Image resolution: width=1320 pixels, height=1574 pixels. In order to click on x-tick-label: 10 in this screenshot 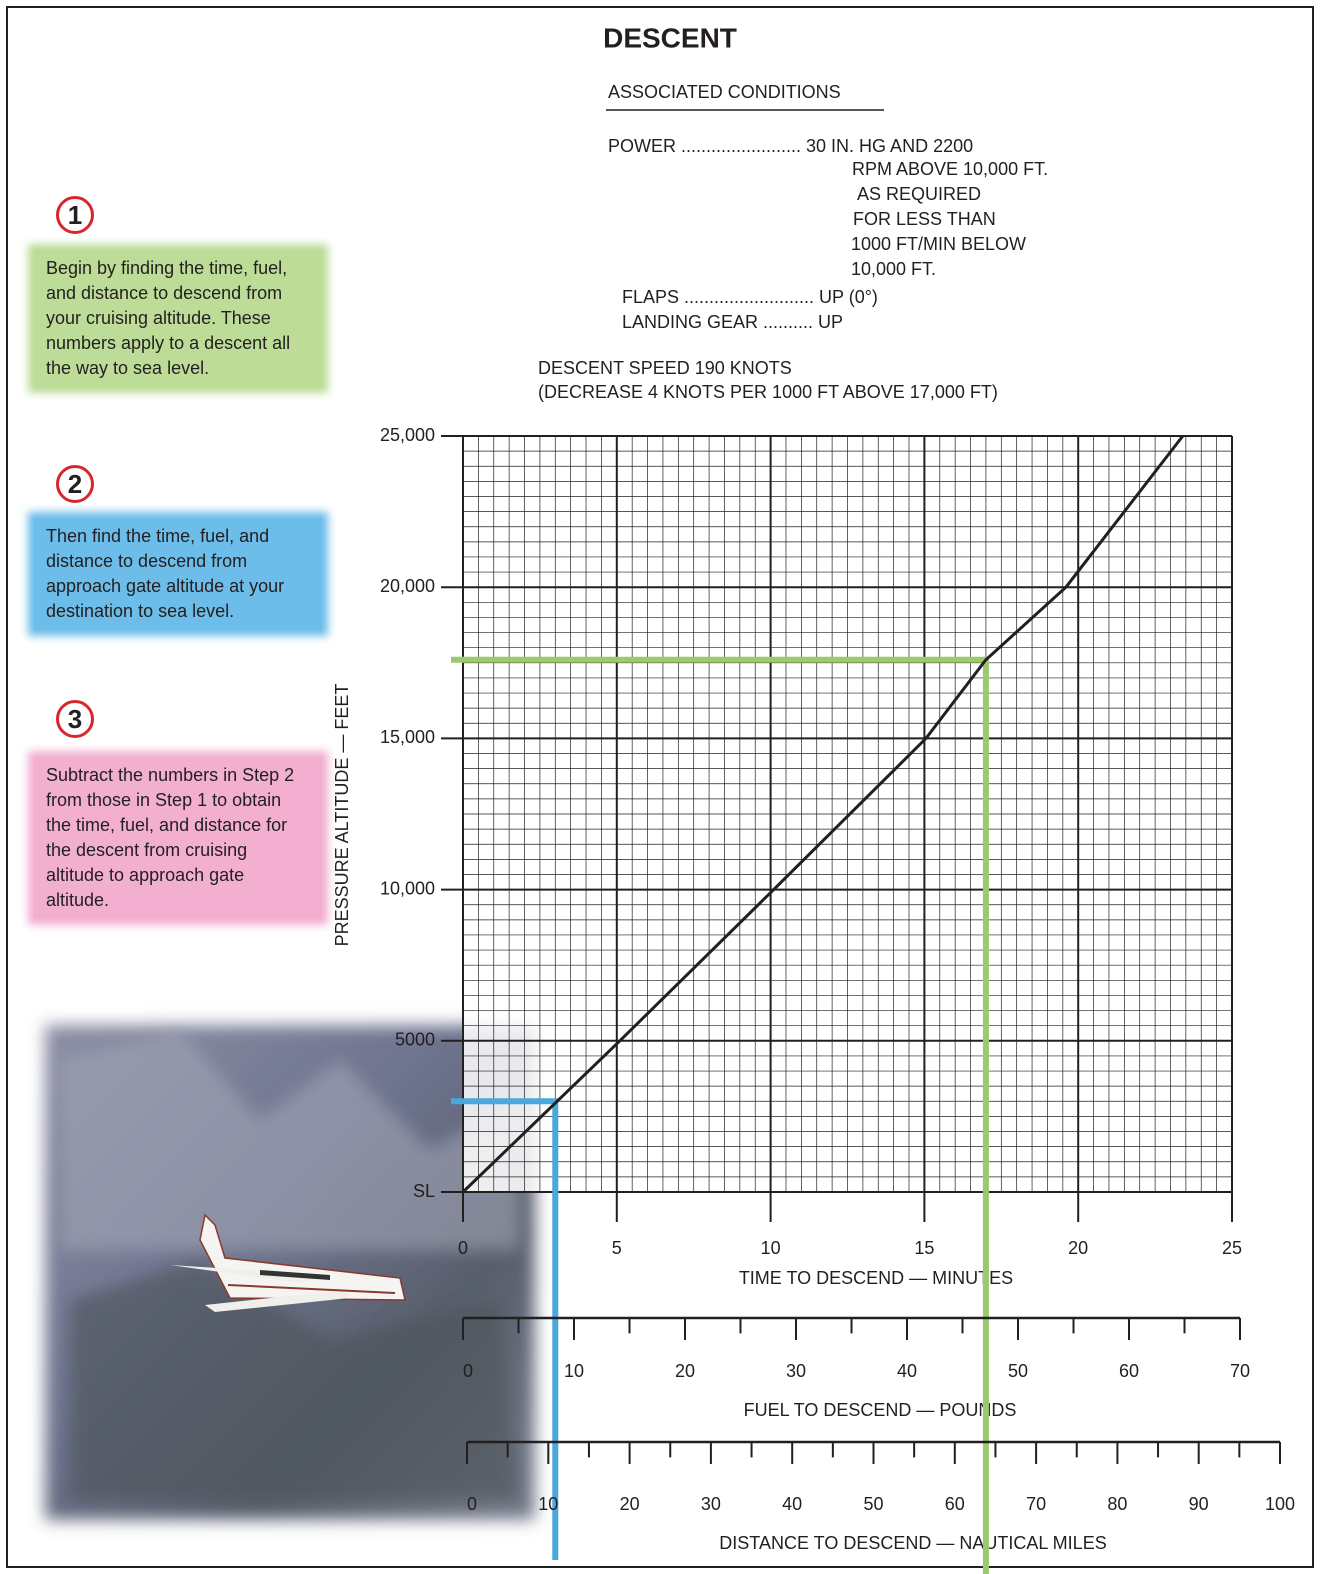, I will do `click(771, 1248)`.